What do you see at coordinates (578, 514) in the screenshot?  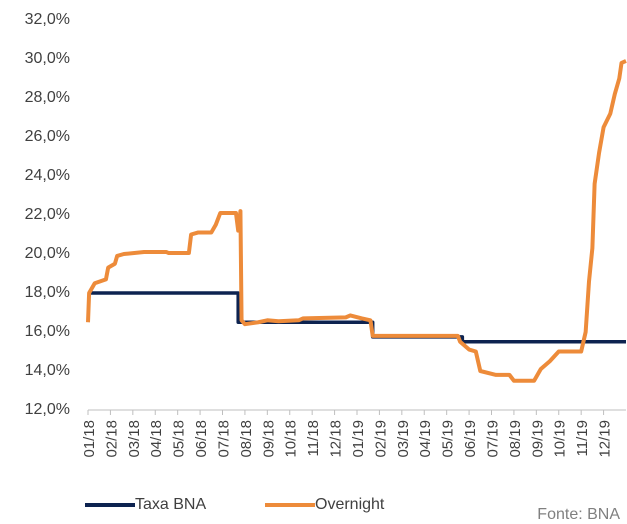 I see `source: Fonte: BNA` at bounding box center [578, 514].